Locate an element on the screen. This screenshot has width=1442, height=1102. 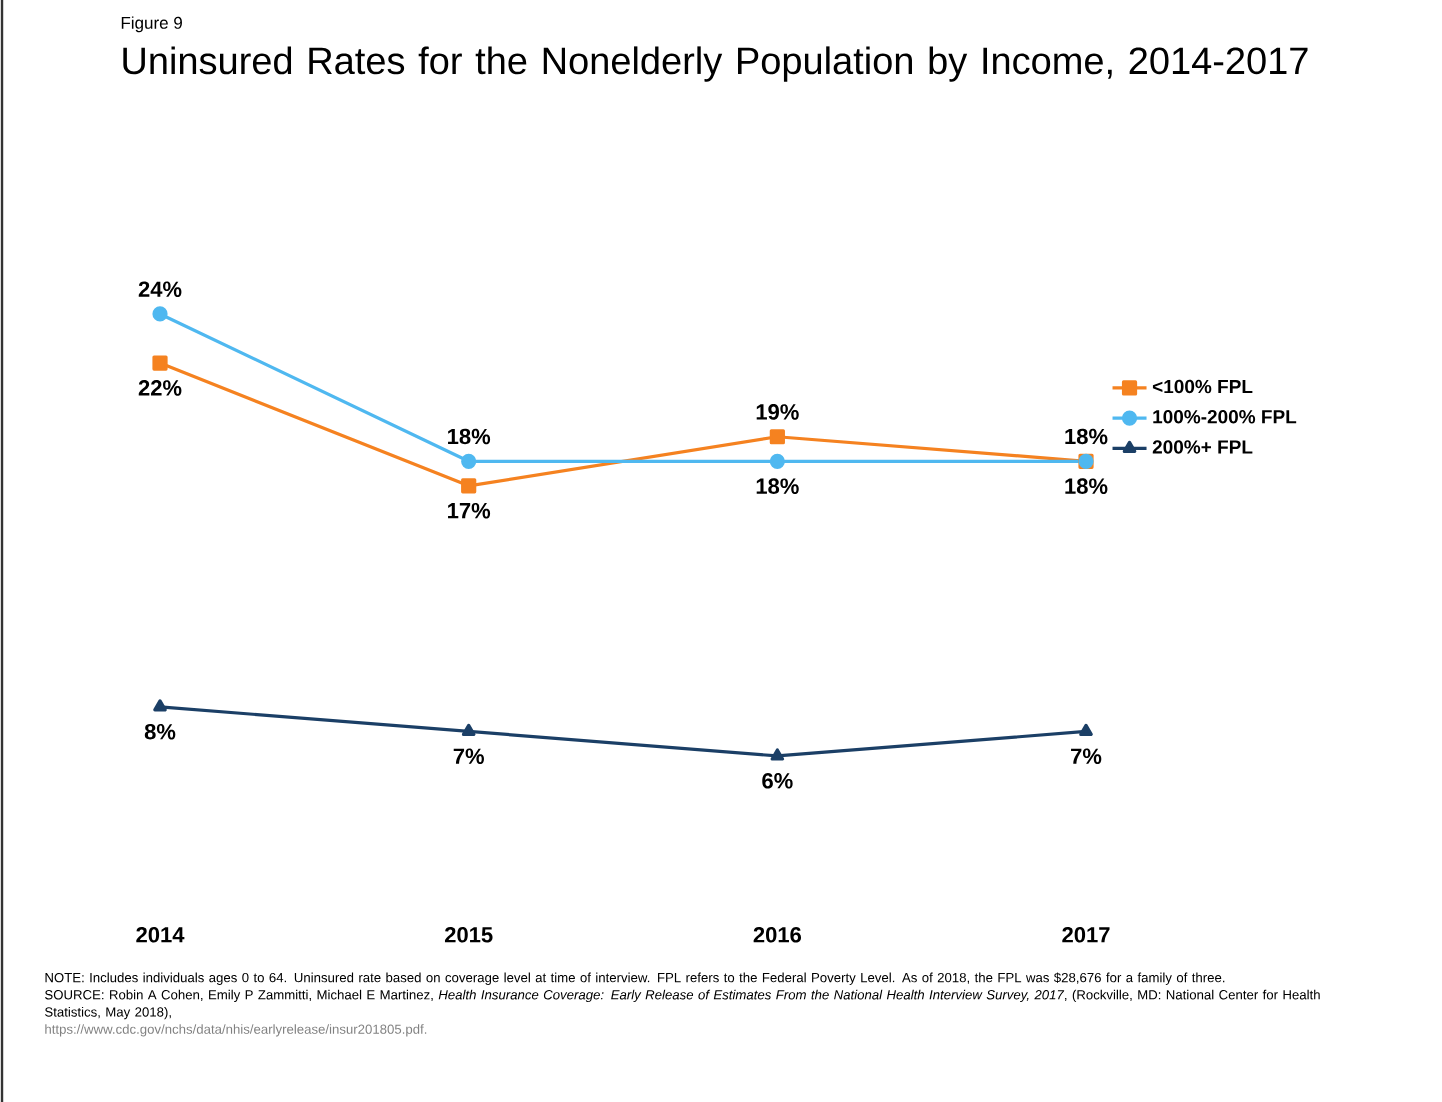
legend-label: 200%+ FPL is located at coordinates (1202, 447).